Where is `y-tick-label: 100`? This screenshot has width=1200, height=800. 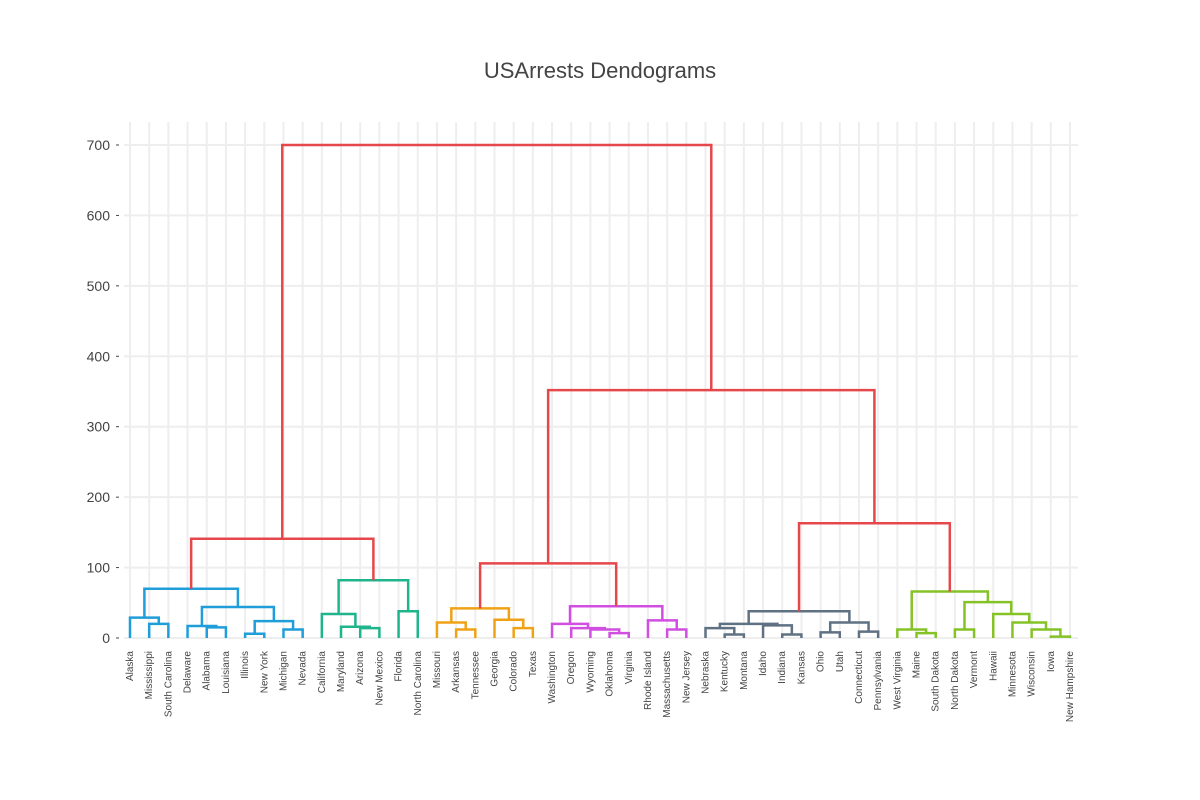 y-tick-label: 100 is located at coordinates (99, 568).